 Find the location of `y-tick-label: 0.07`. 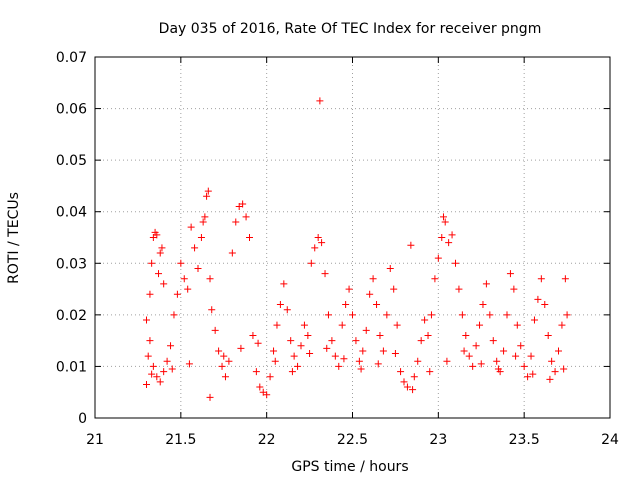

y-tick-label: 0.07 is located at coordinates (71, 58).